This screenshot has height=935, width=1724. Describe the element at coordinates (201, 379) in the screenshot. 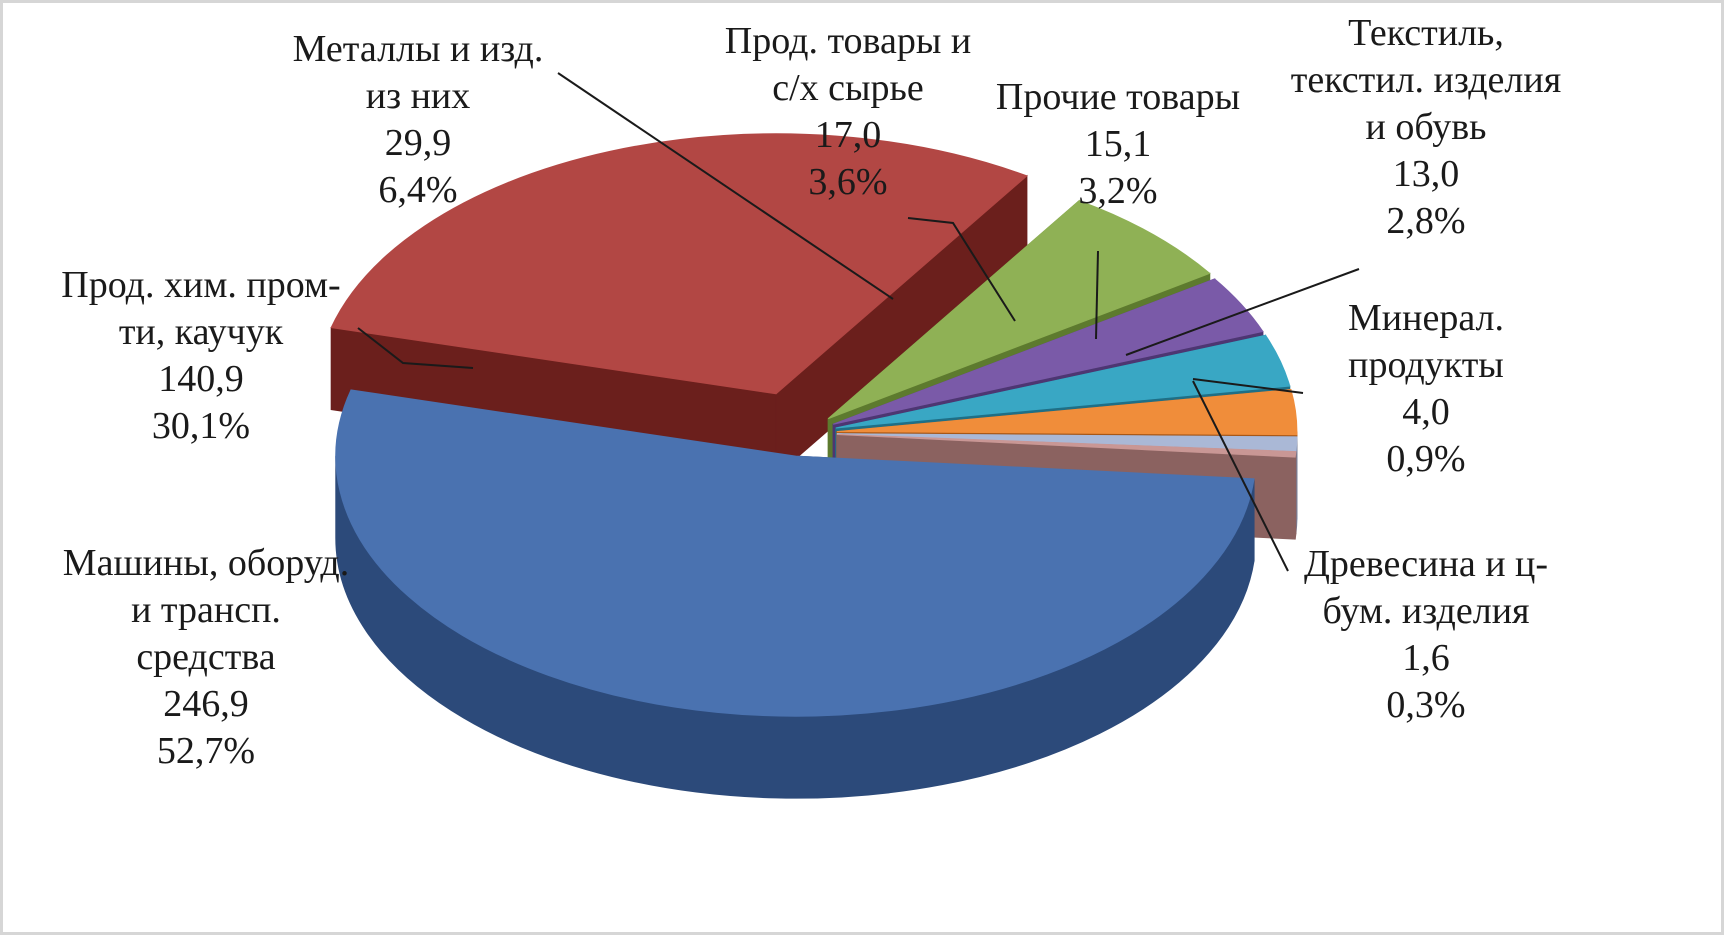

I see `slice-value: 140,9` at that location.